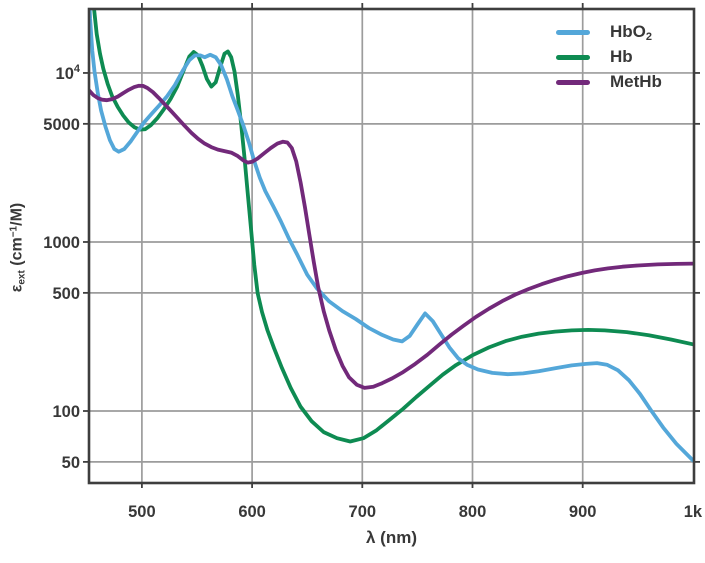 This screenshot has height=563, width=705. I want to click on legend-label-hbo2: HbO2, so click(631, 32).